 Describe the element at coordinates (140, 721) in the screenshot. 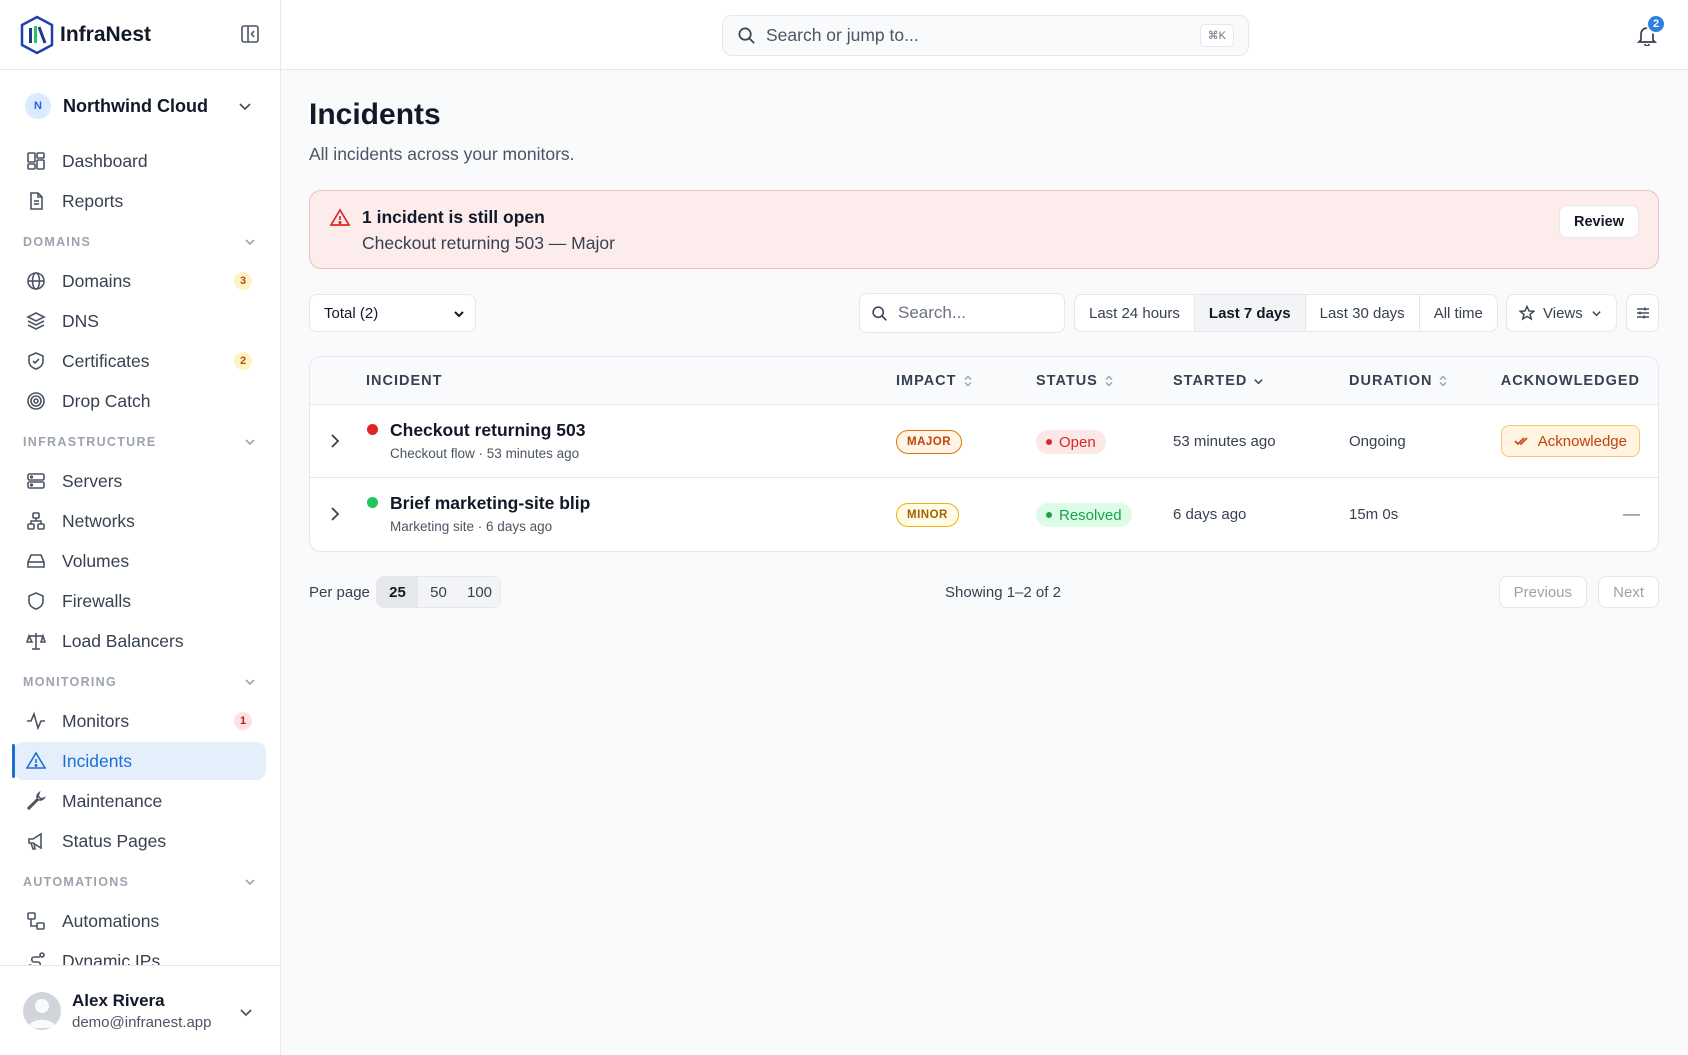

I see `sidebar-item-monitors: Monitors 1` at that location.